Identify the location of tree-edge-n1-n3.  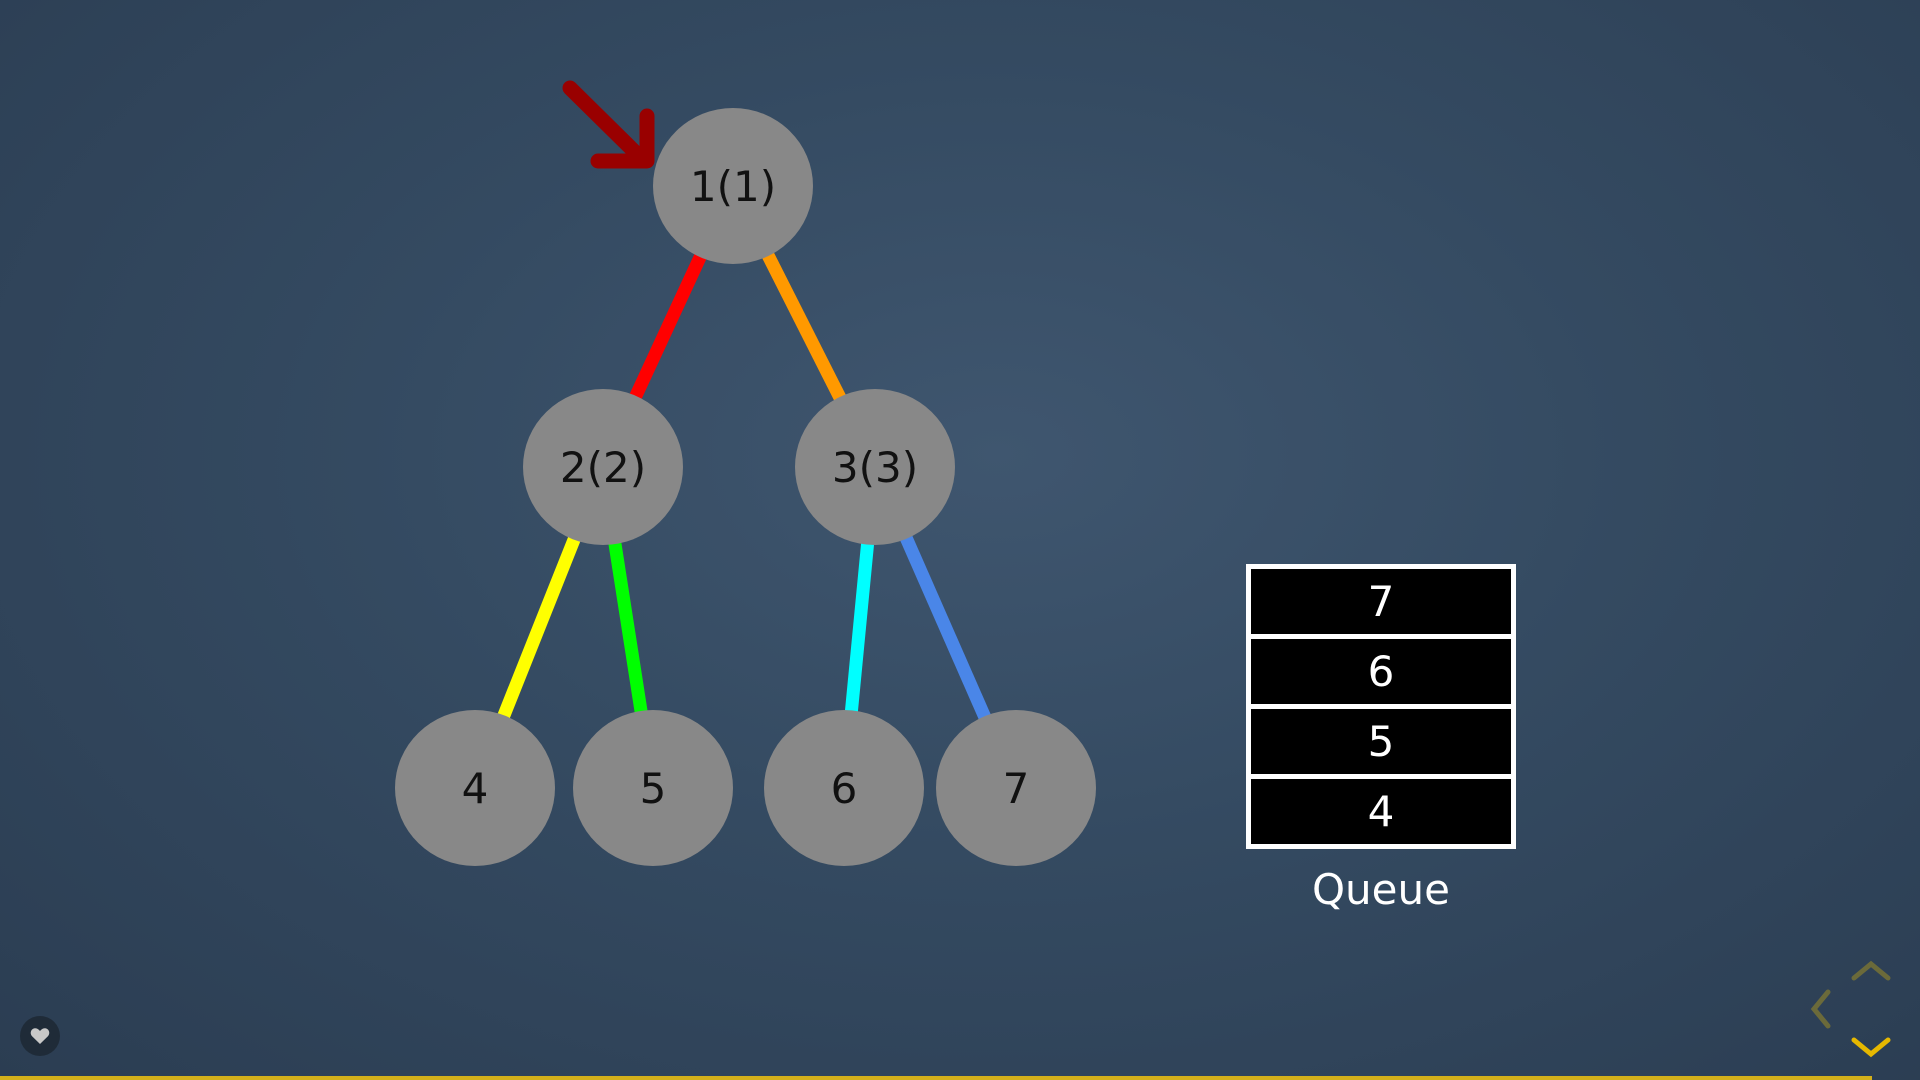
(804, 326).